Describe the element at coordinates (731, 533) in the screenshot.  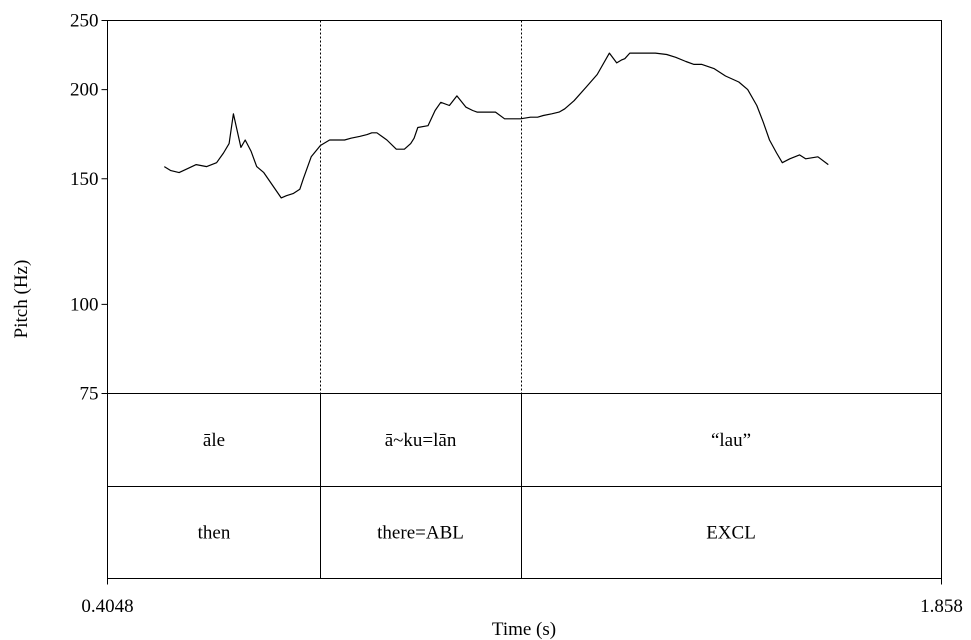
I see `tier-2-segment-label: EXCL` at that location.